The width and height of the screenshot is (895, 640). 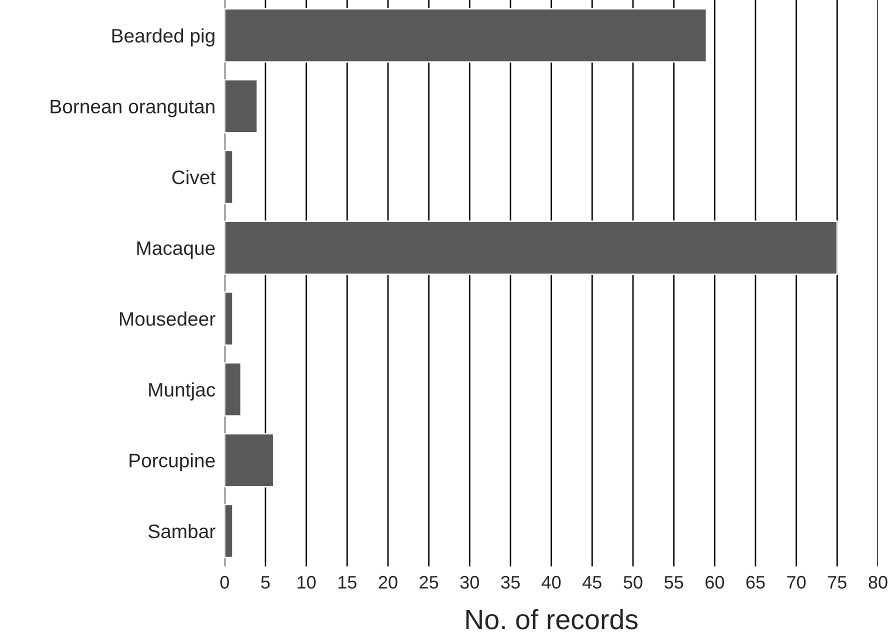 What do you see at coordinates (347, 582) in the screenshot?
I see `x-tick-label: 15` at bounding box center [347, 582].